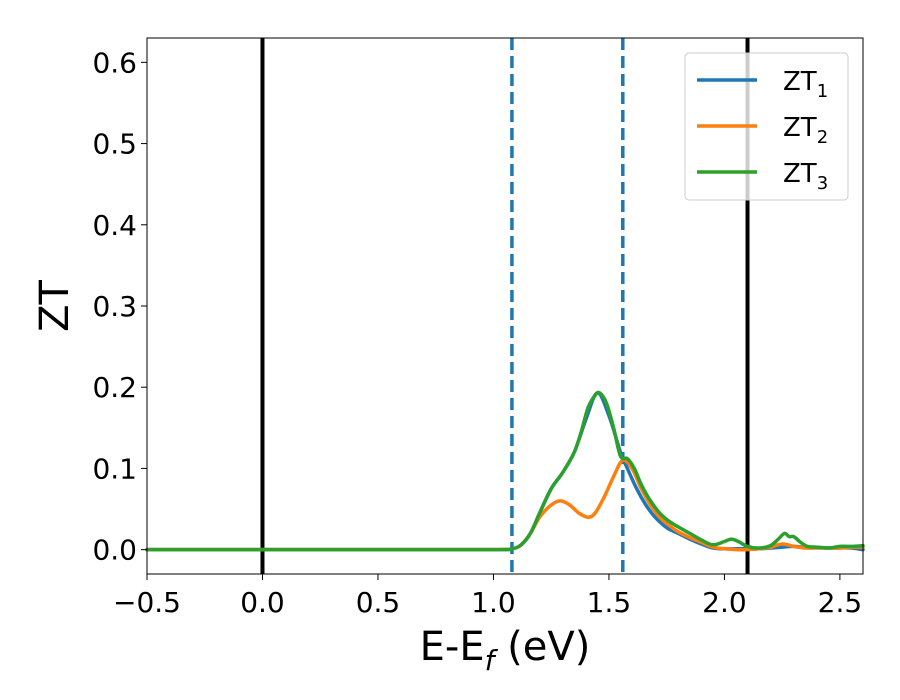  I want to click on legend: ZT1 ZT2 ZT3, so click(766, 126).